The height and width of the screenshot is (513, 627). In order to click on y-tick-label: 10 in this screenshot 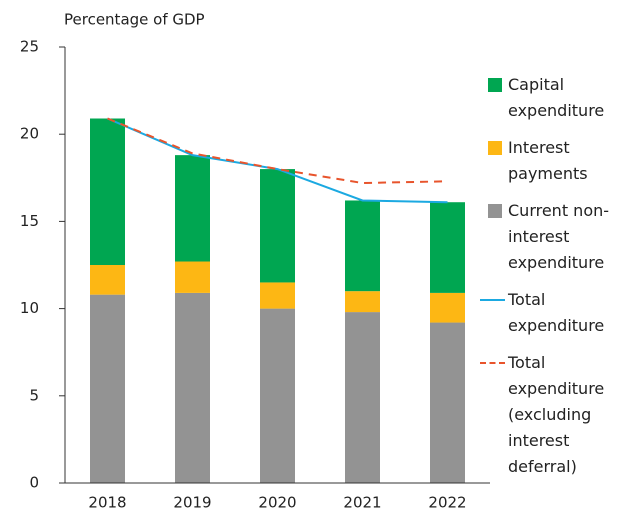, I will do `click(29, 308)`.